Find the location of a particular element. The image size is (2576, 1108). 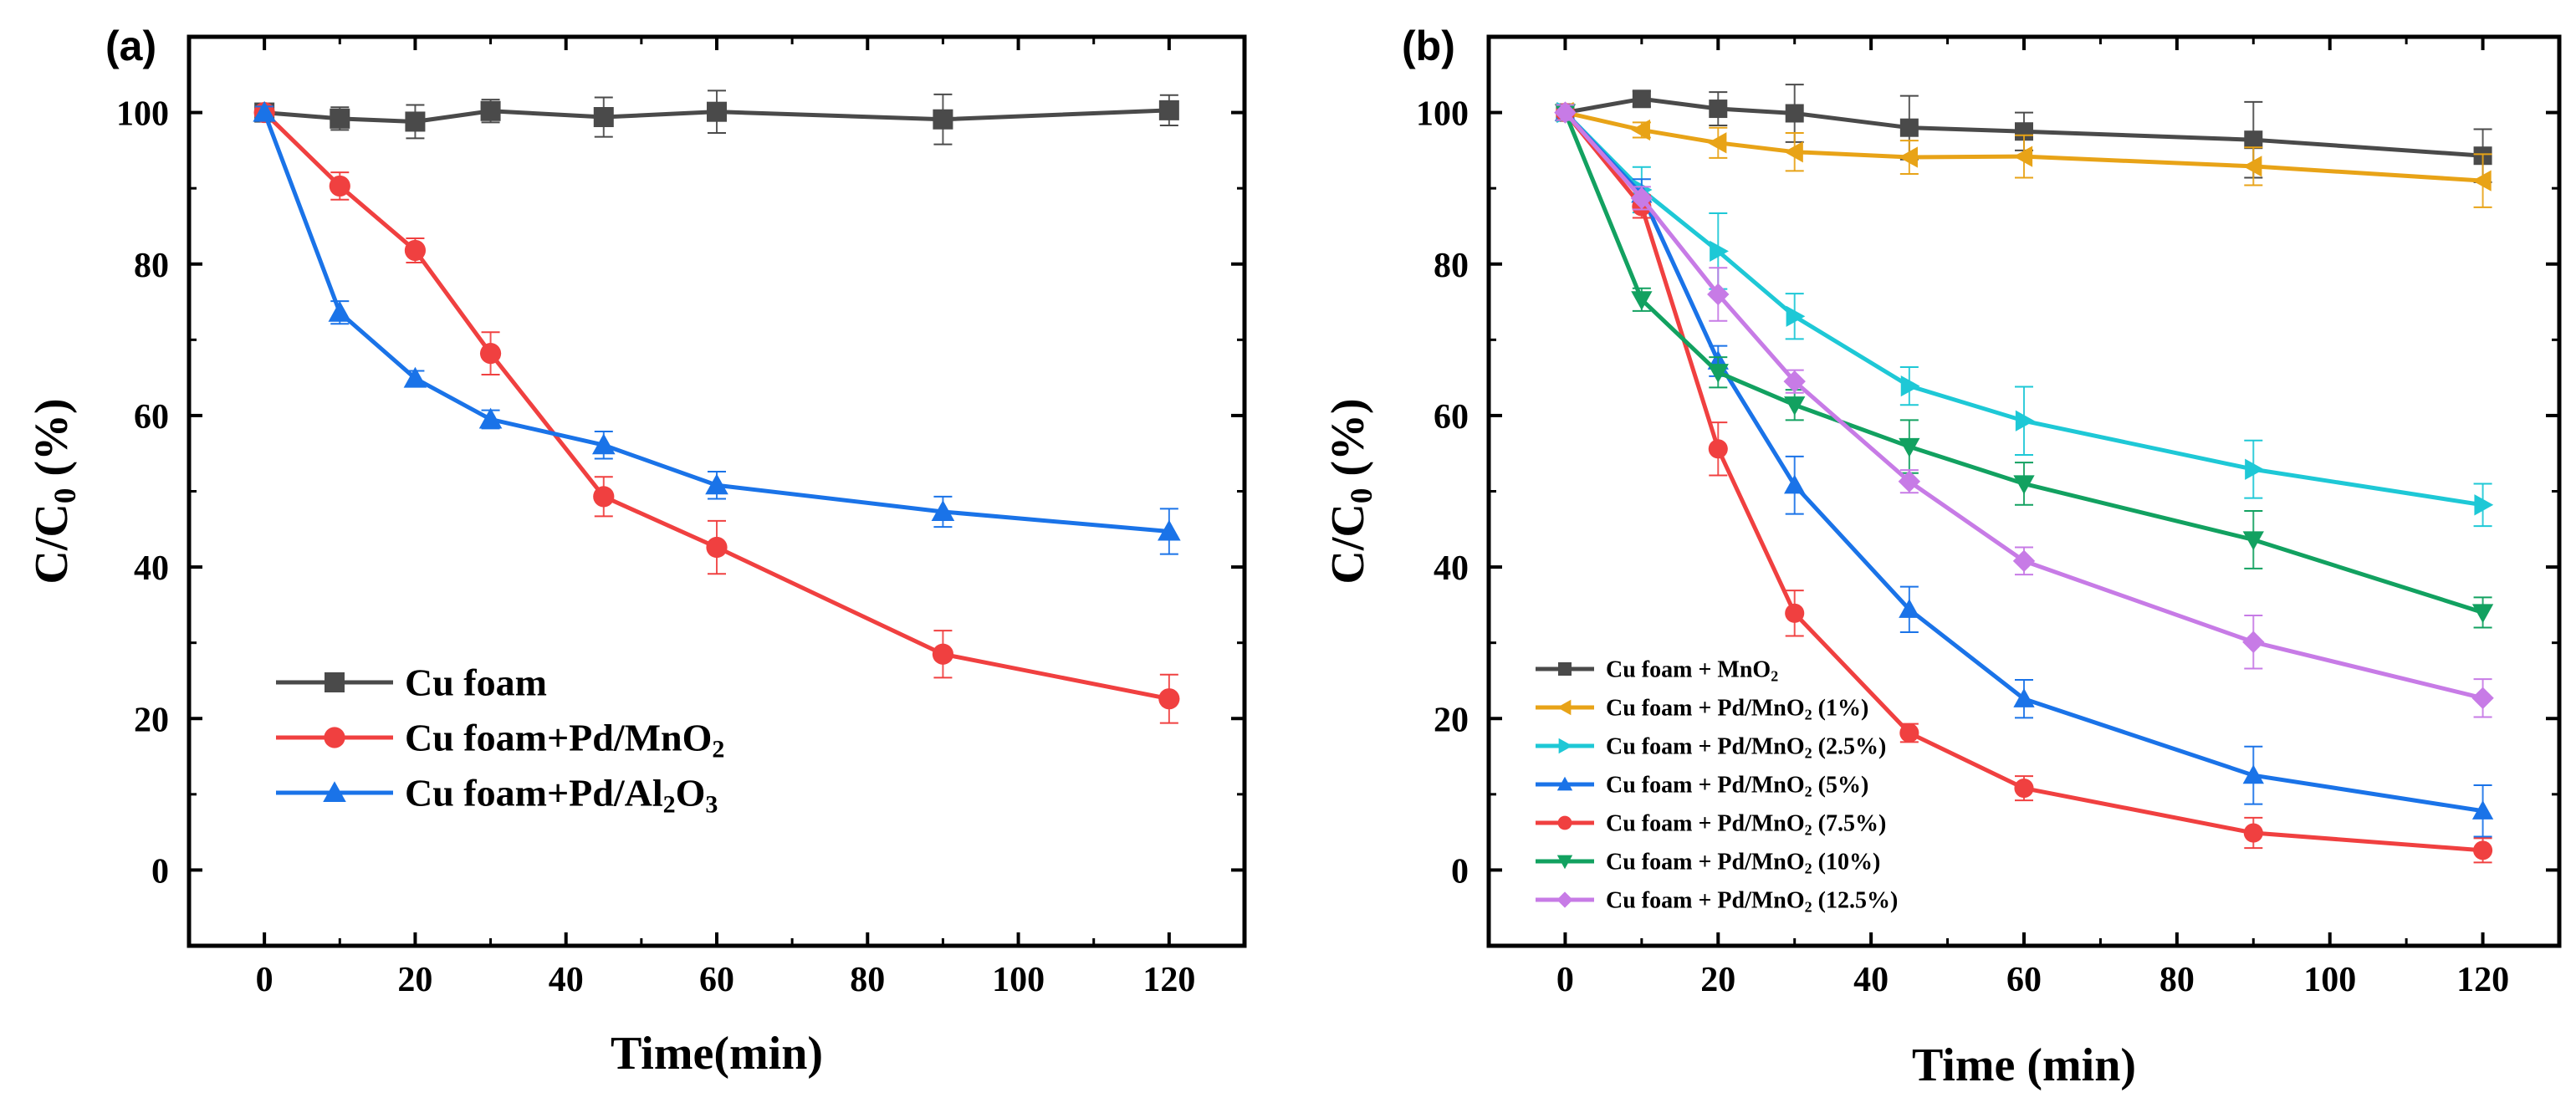

legend-label-part: (2.5%) is located at coordinates (1849, 747).